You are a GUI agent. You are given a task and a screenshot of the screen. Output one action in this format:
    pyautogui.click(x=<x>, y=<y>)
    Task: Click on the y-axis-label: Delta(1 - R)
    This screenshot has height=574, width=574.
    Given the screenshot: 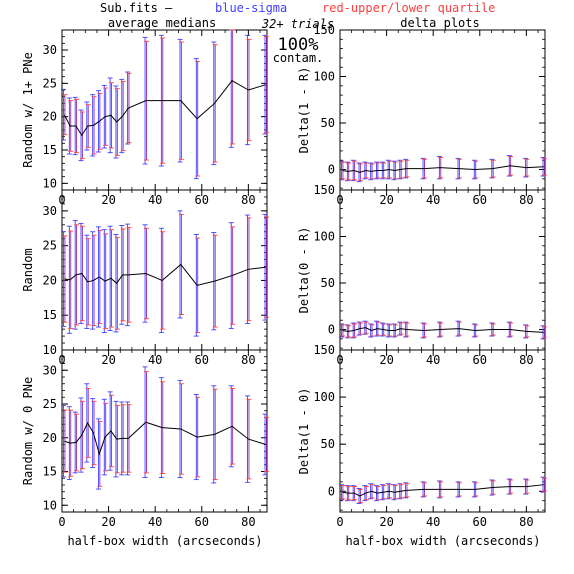 What is the action you would take?
    pyautogui.click(x=304, y=110)
    